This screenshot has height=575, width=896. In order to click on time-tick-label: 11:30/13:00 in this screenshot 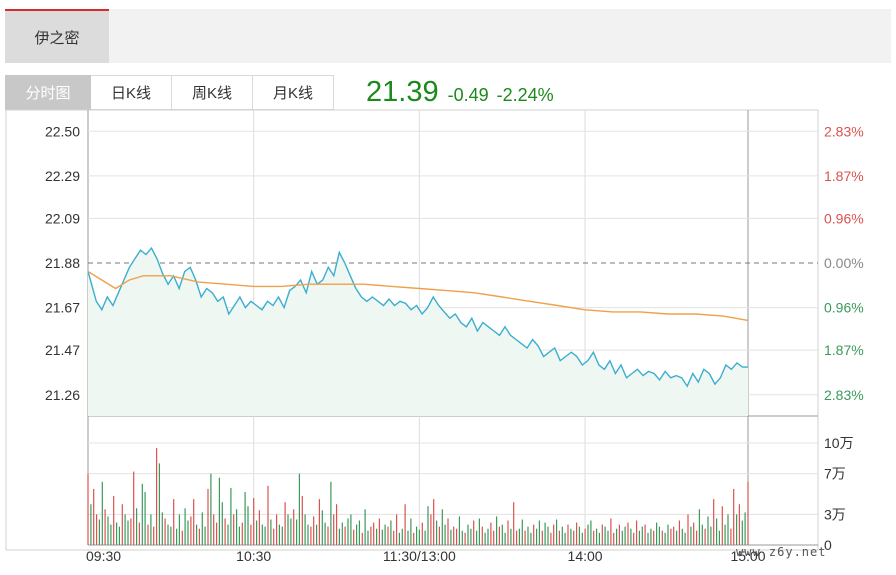, I will do `click(419, 556)`.